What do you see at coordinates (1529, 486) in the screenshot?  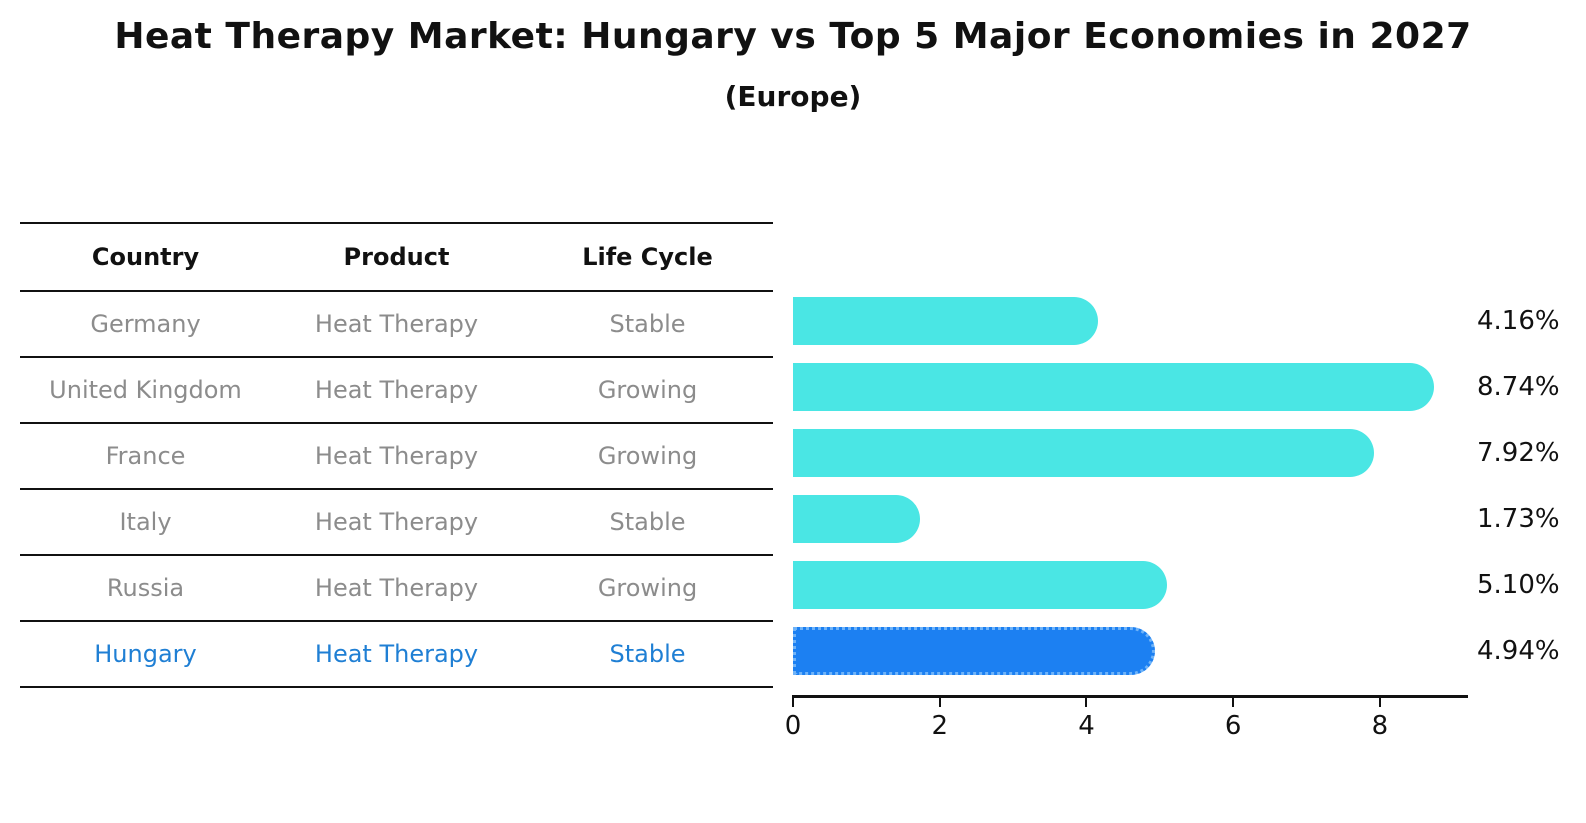 I see `value-label-column: 4.16% 8.74% 7.92% 1.73% 5.10% 4.94%` at bounding box center [1529, 486].